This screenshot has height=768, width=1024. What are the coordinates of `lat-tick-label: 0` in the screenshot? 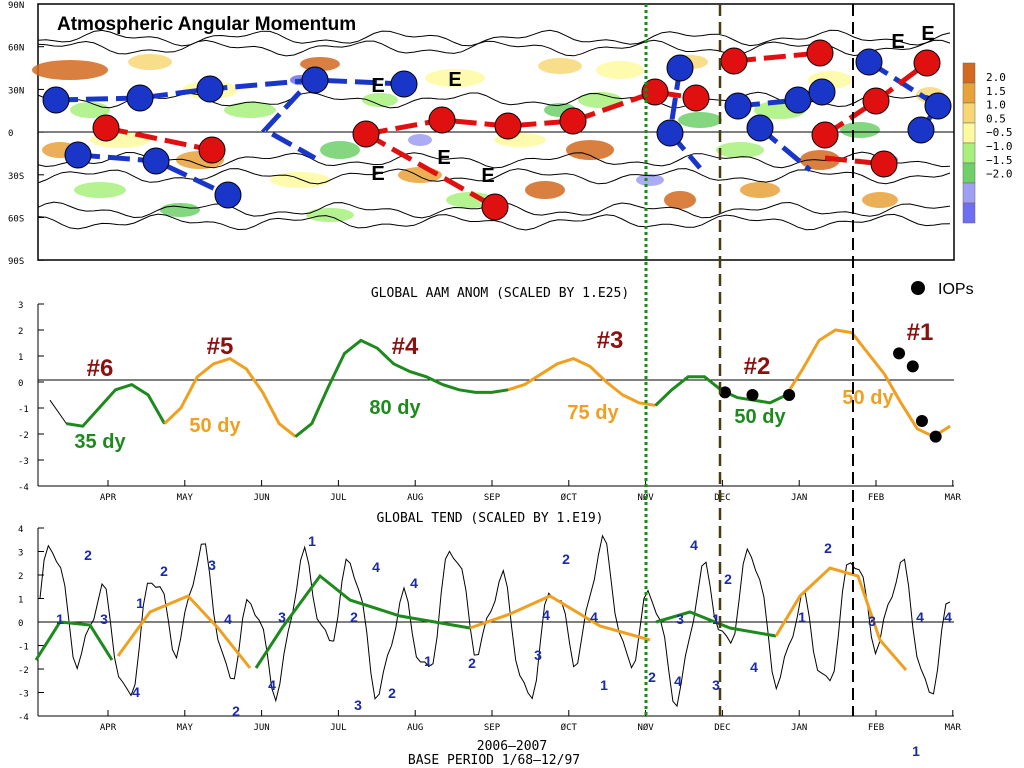 It's located at (10, 134).